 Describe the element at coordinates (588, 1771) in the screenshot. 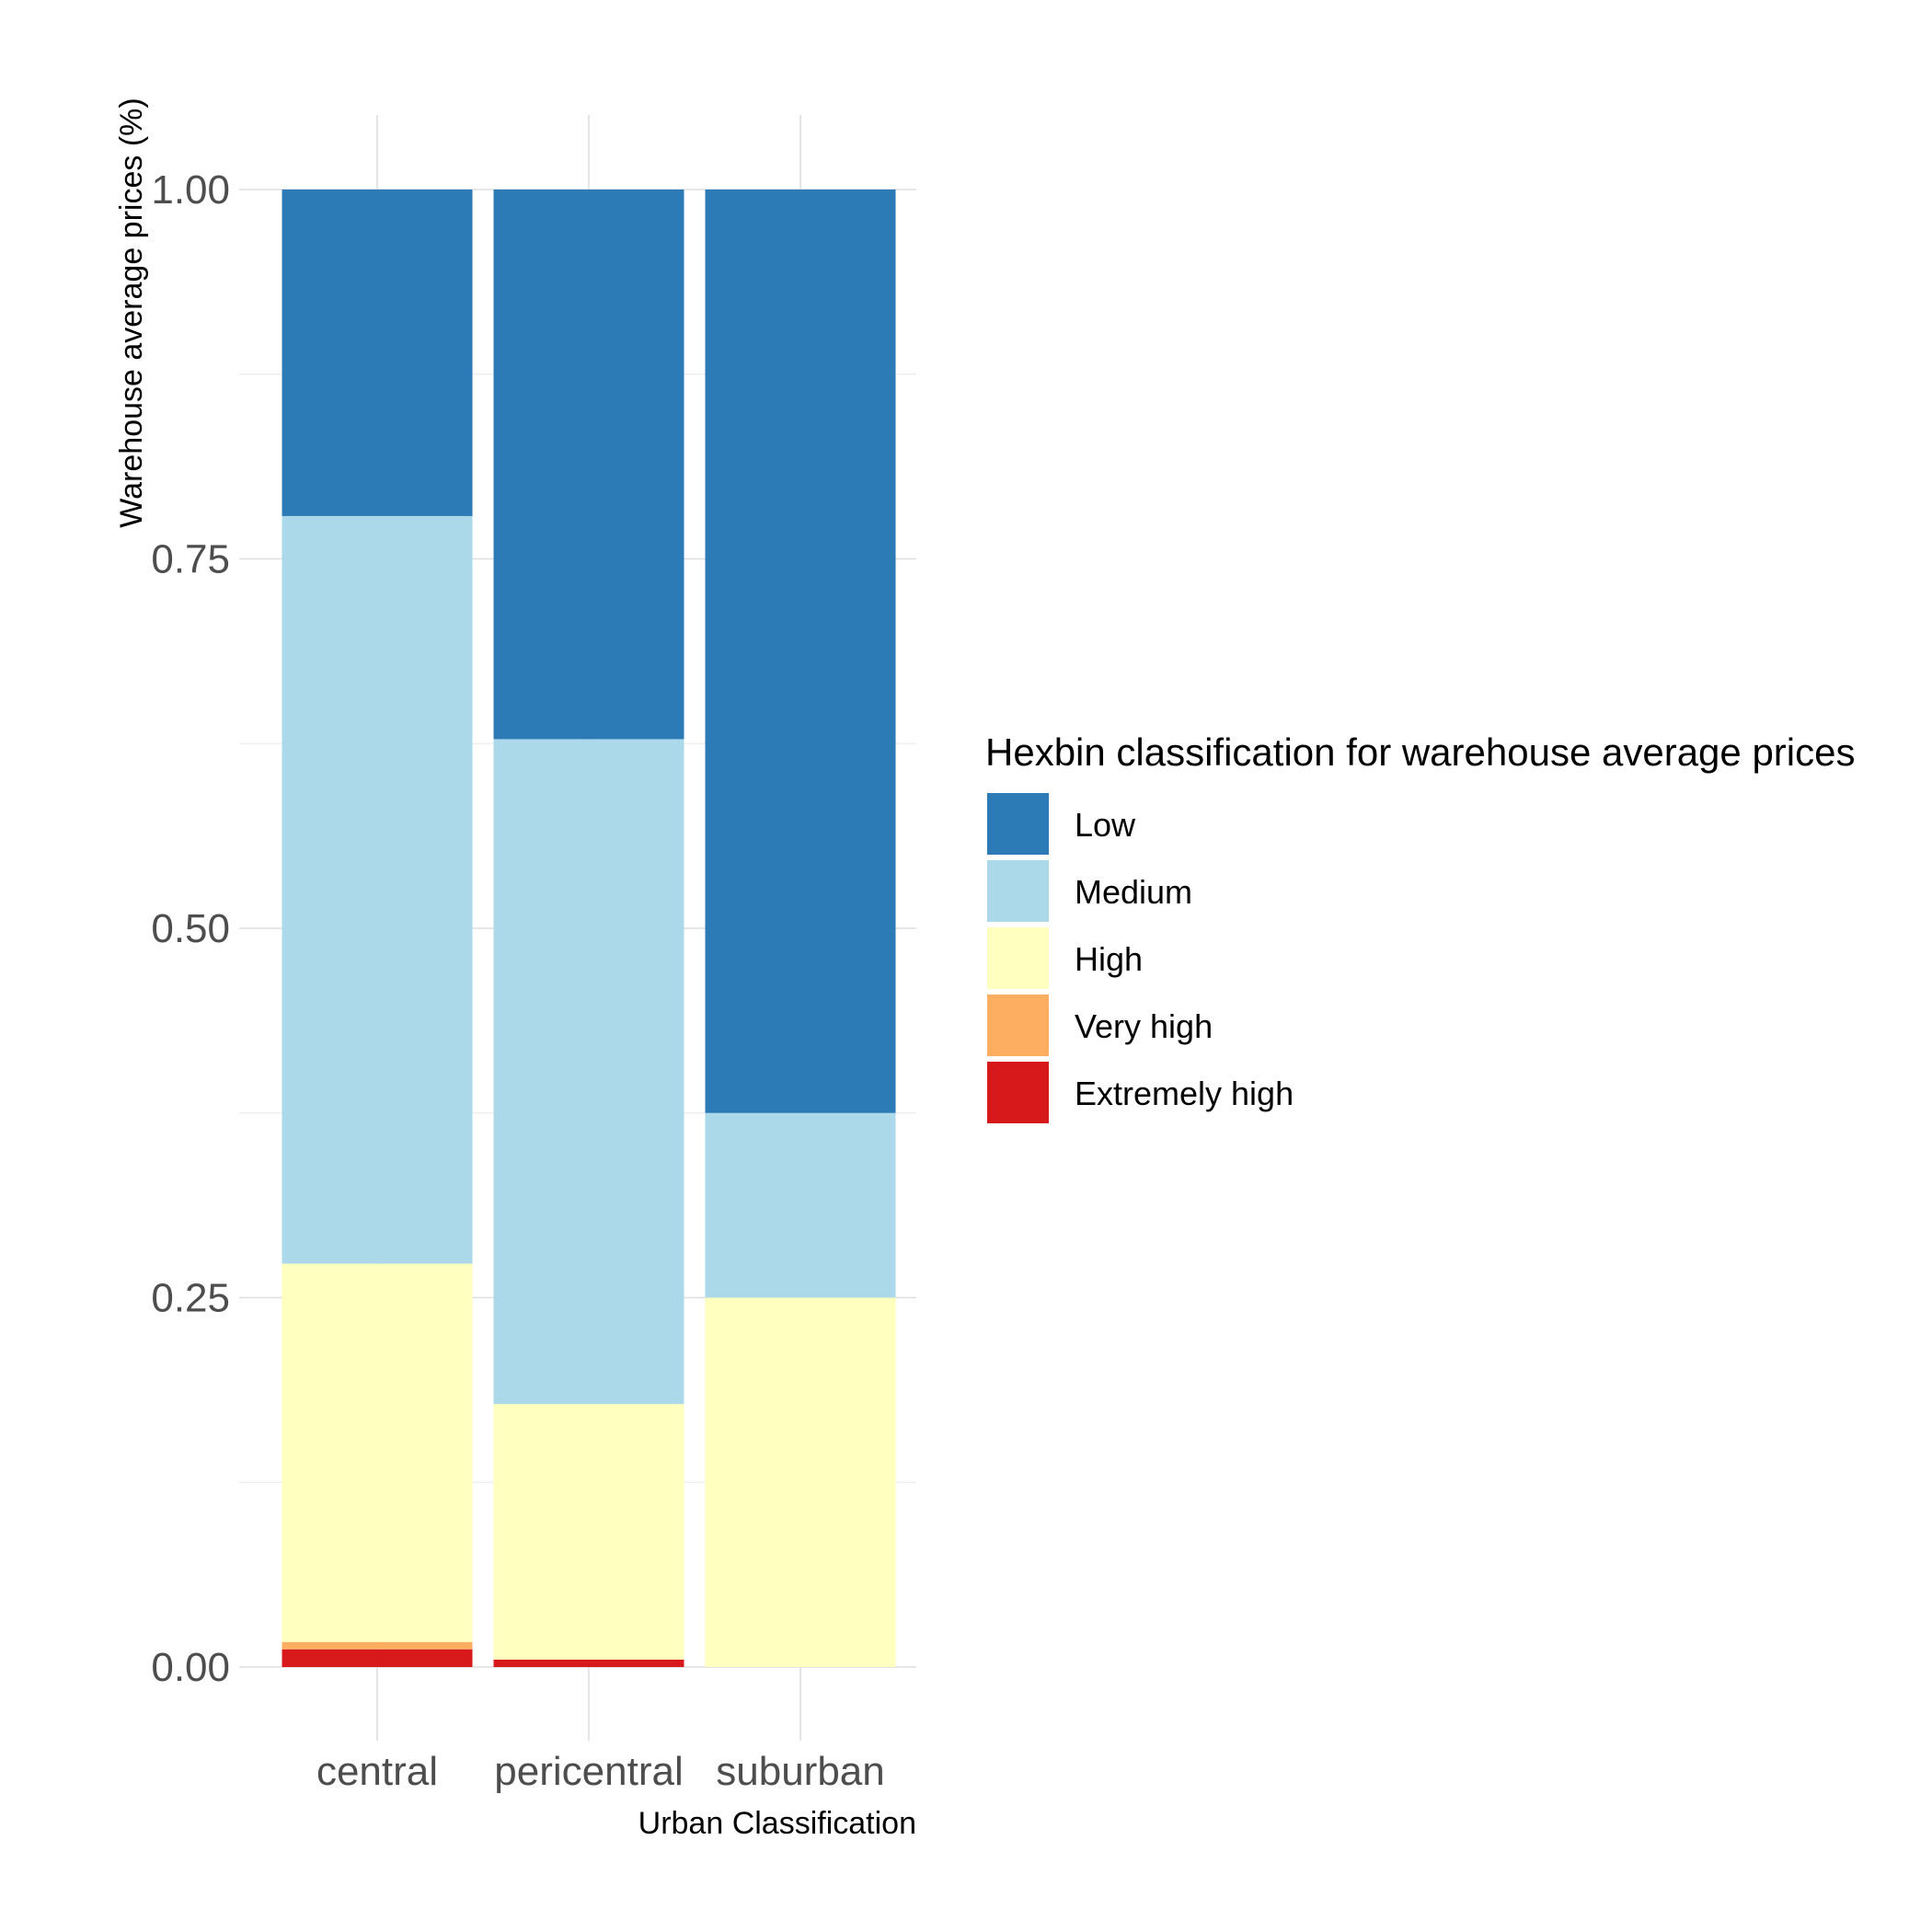

I see `x-tick-label: pericentral` at that location.